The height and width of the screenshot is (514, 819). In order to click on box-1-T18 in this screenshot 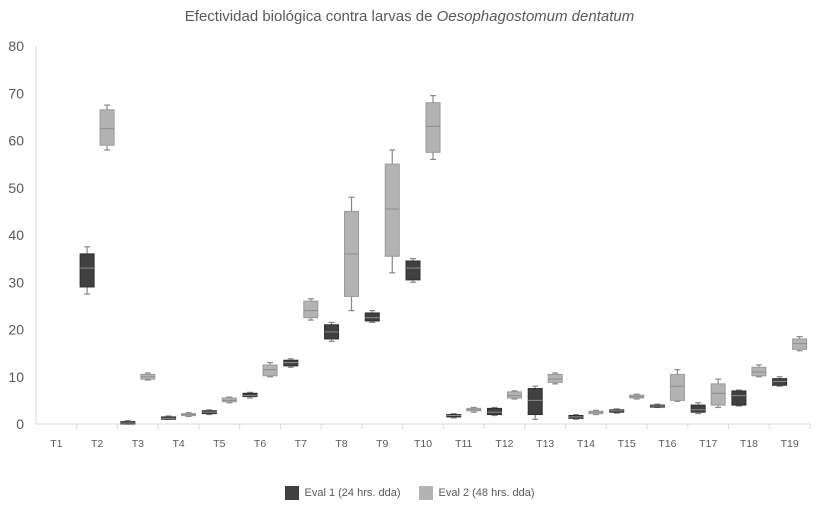, I will do `click(739, 398)`.